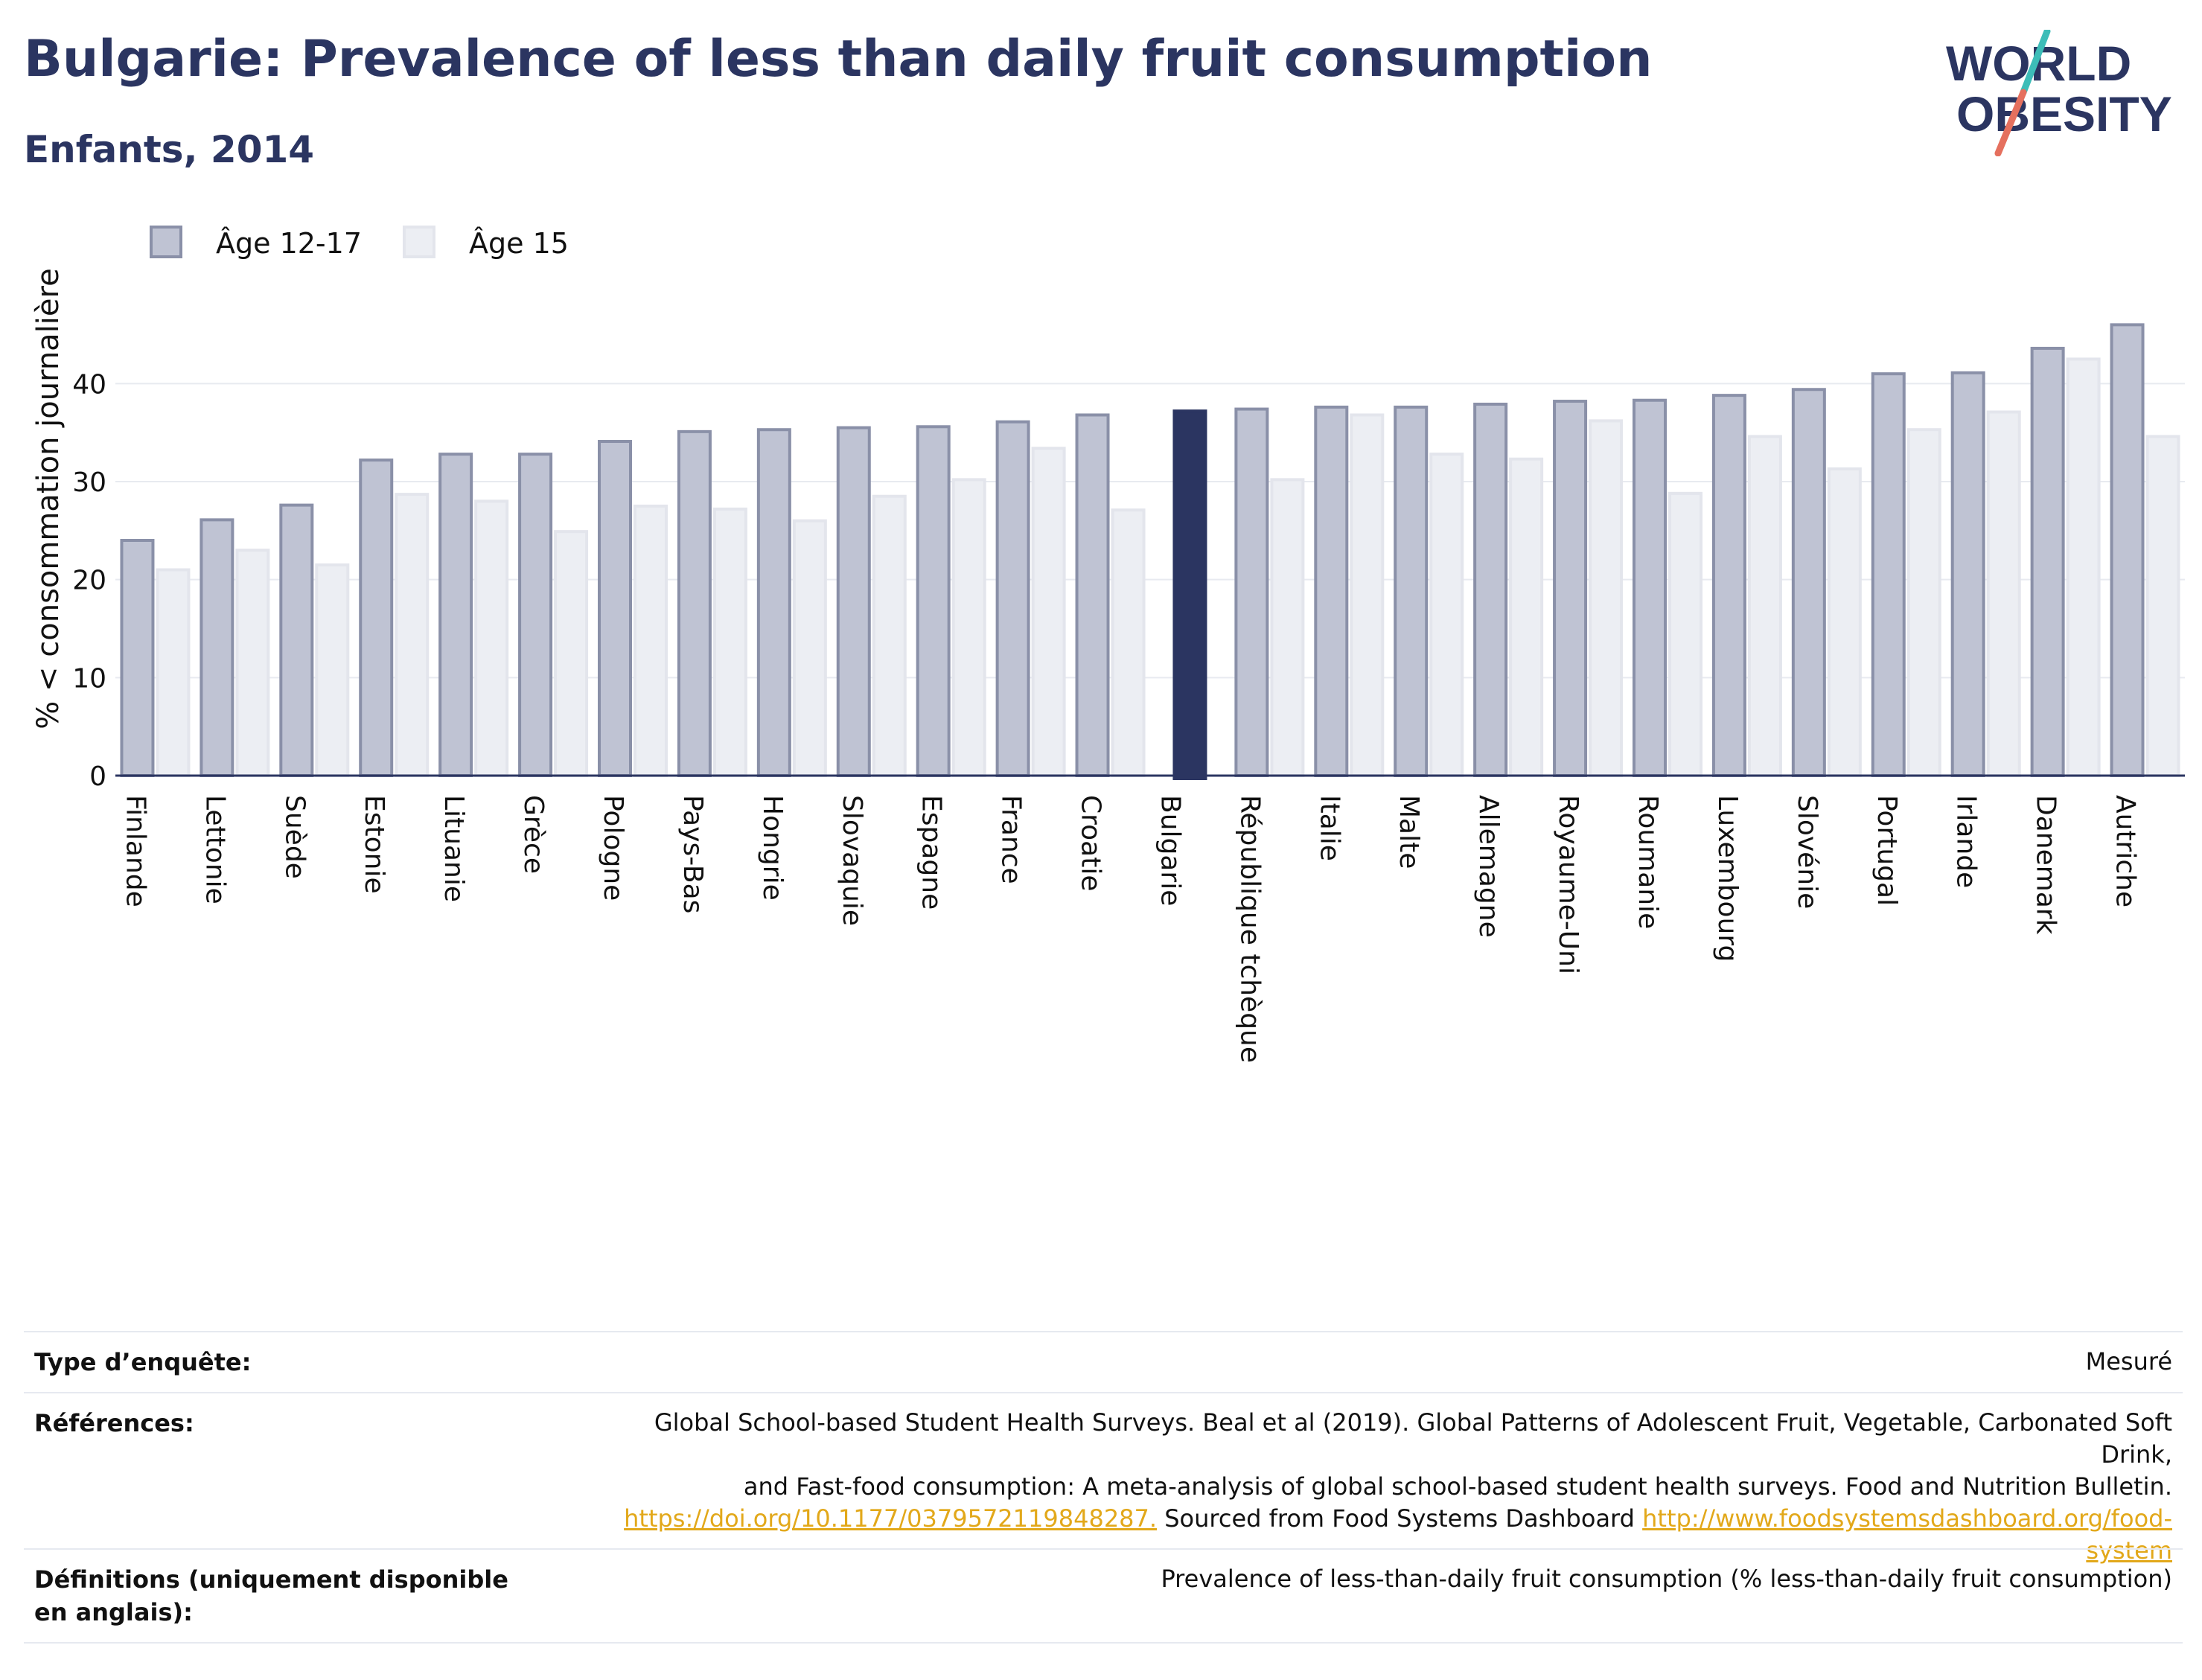  What do you see at coordinates (89, 384) in the screenshot?
I see `y-tick-label: 40` at bounding box center [89, 384].